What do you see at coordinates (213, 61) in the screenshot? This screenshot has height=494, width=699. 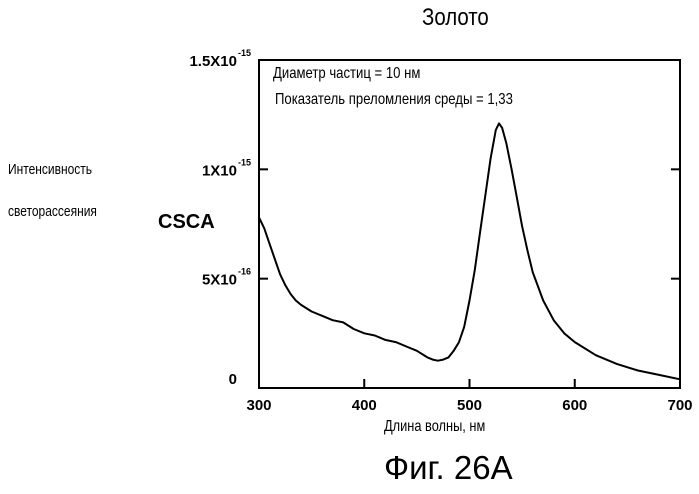 I see `y-tick-mantissa-3: 1.5X10` at bounding box center [213, 61].